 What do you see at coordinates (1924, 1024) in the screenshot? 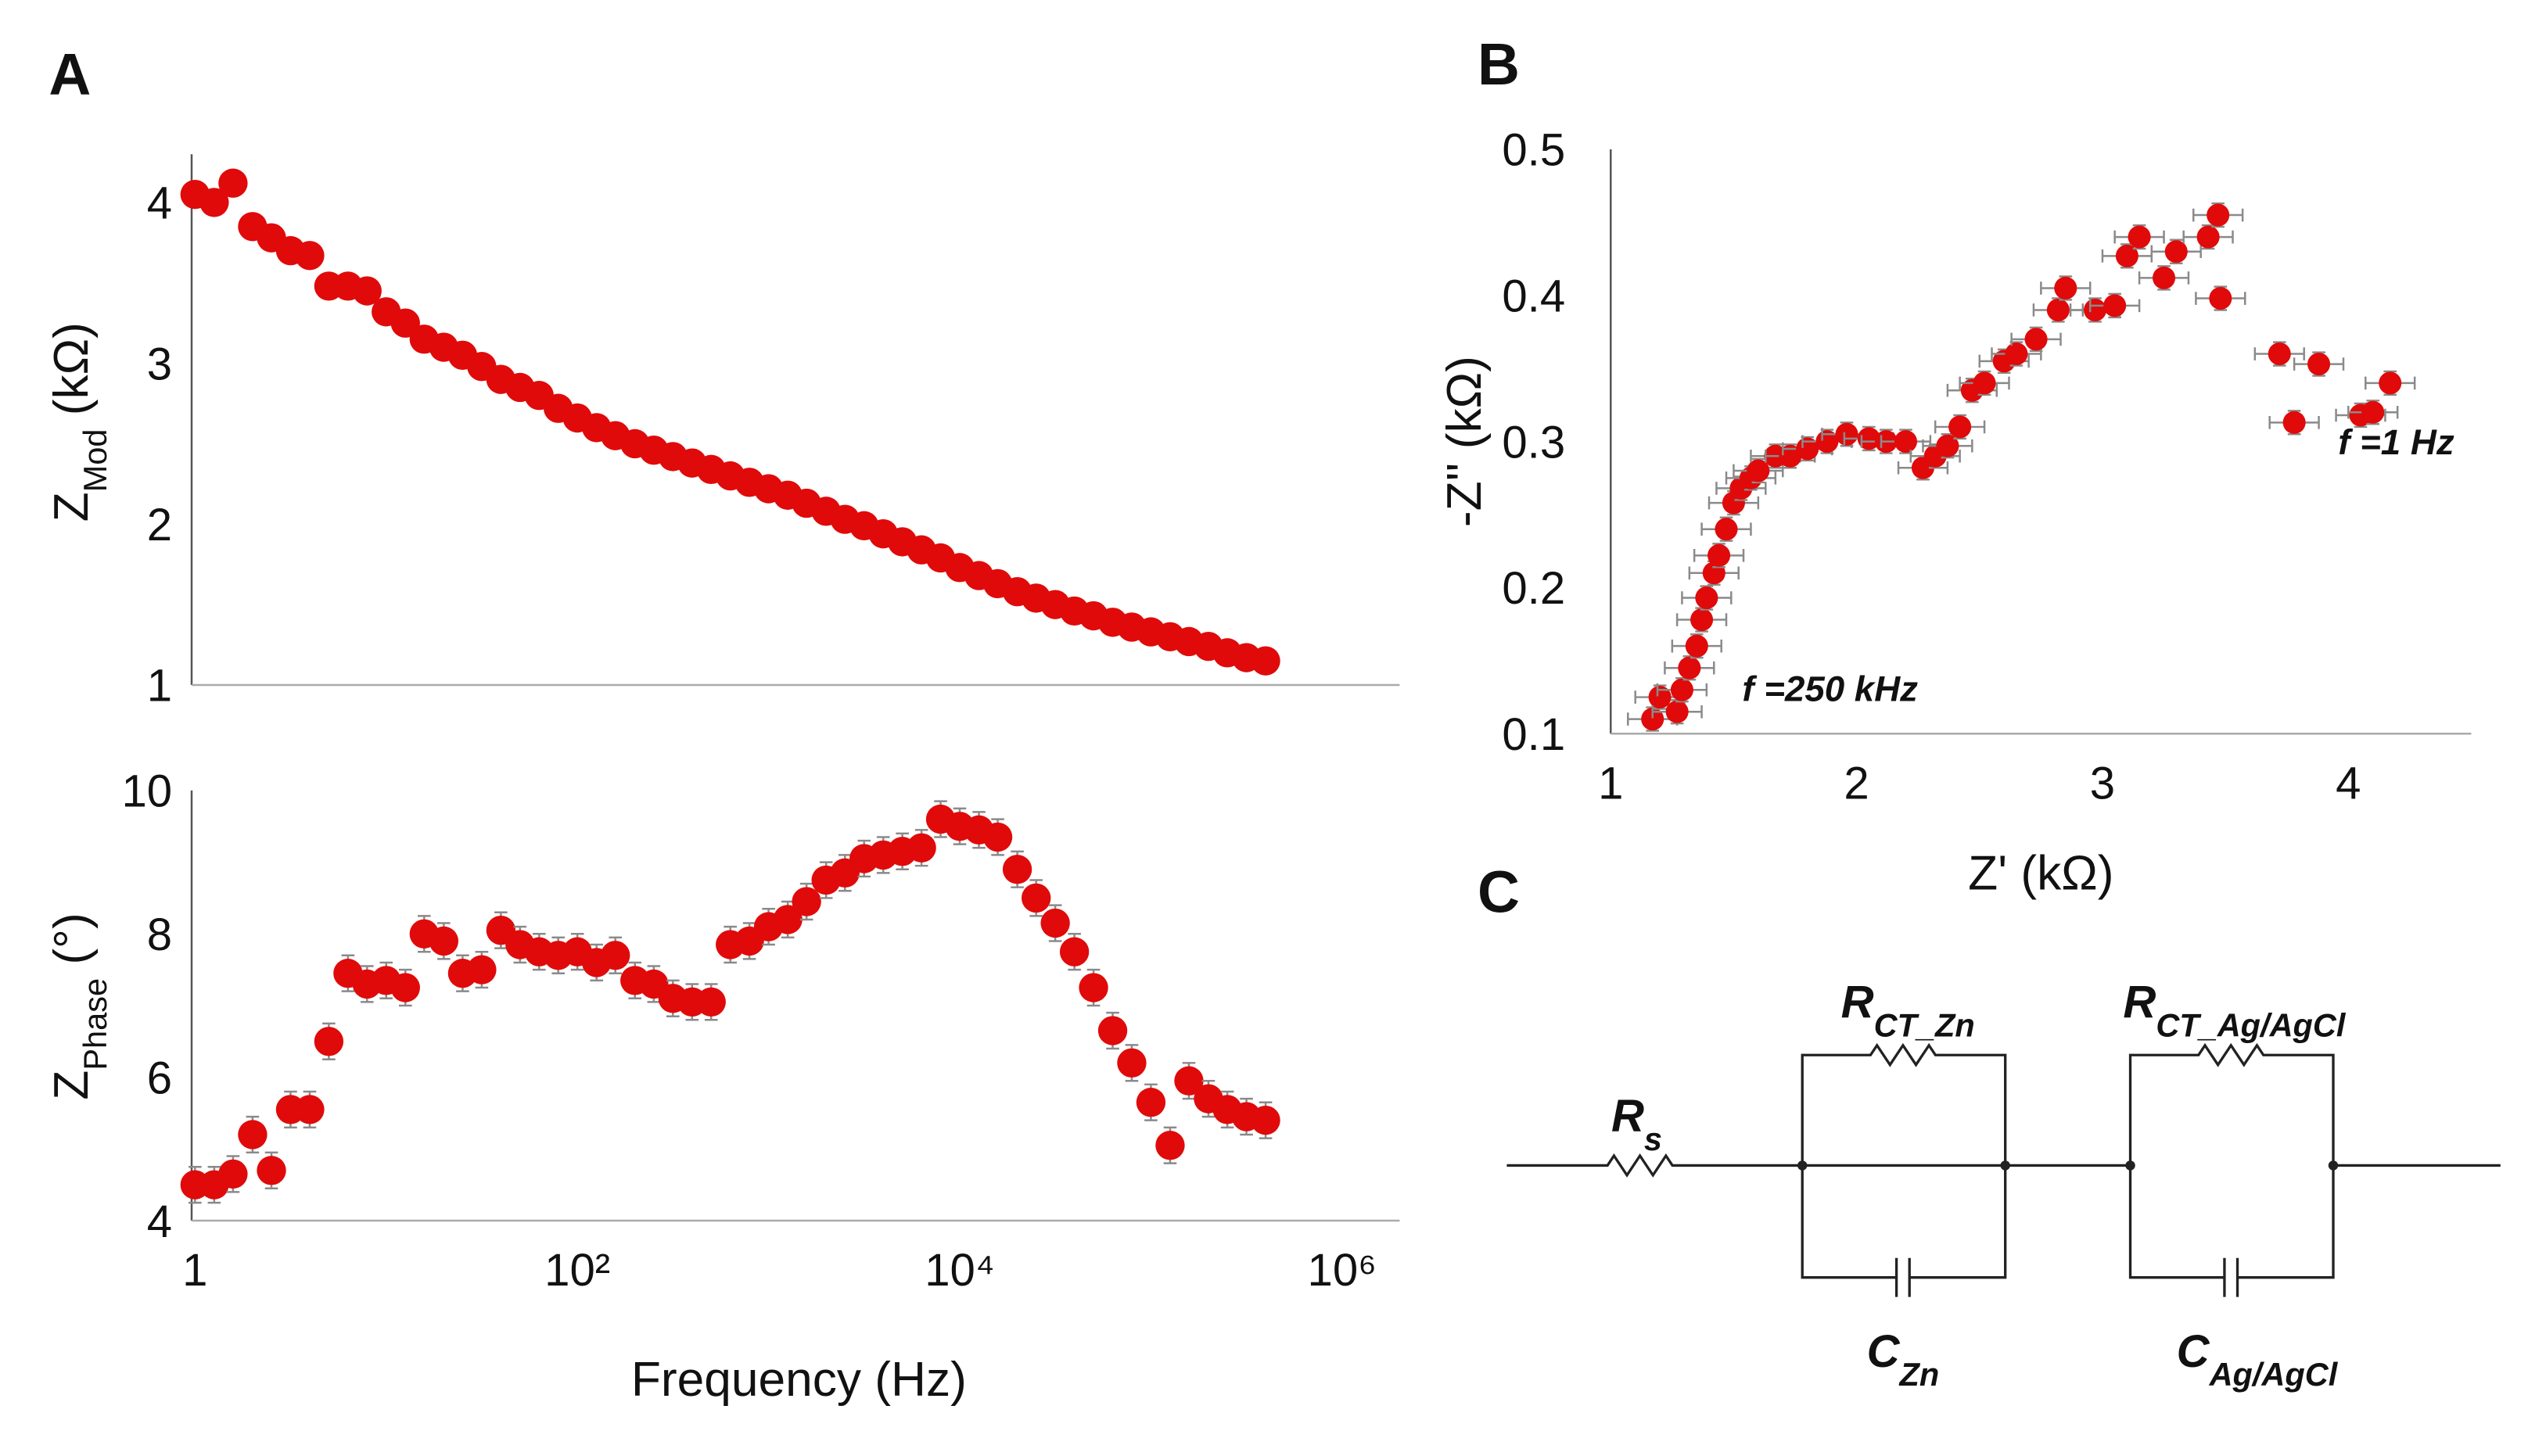
I see `label-part: CT_Zn` at bounding box center [1924, 1024].